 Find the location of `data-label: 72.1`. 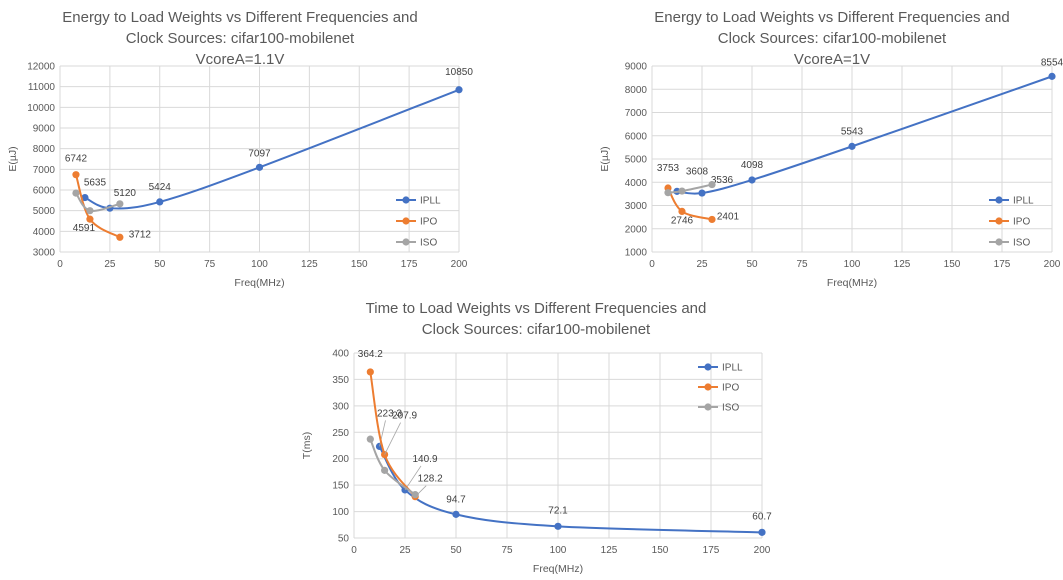

data-label: 72.1 is located at coordinates (558, 510).